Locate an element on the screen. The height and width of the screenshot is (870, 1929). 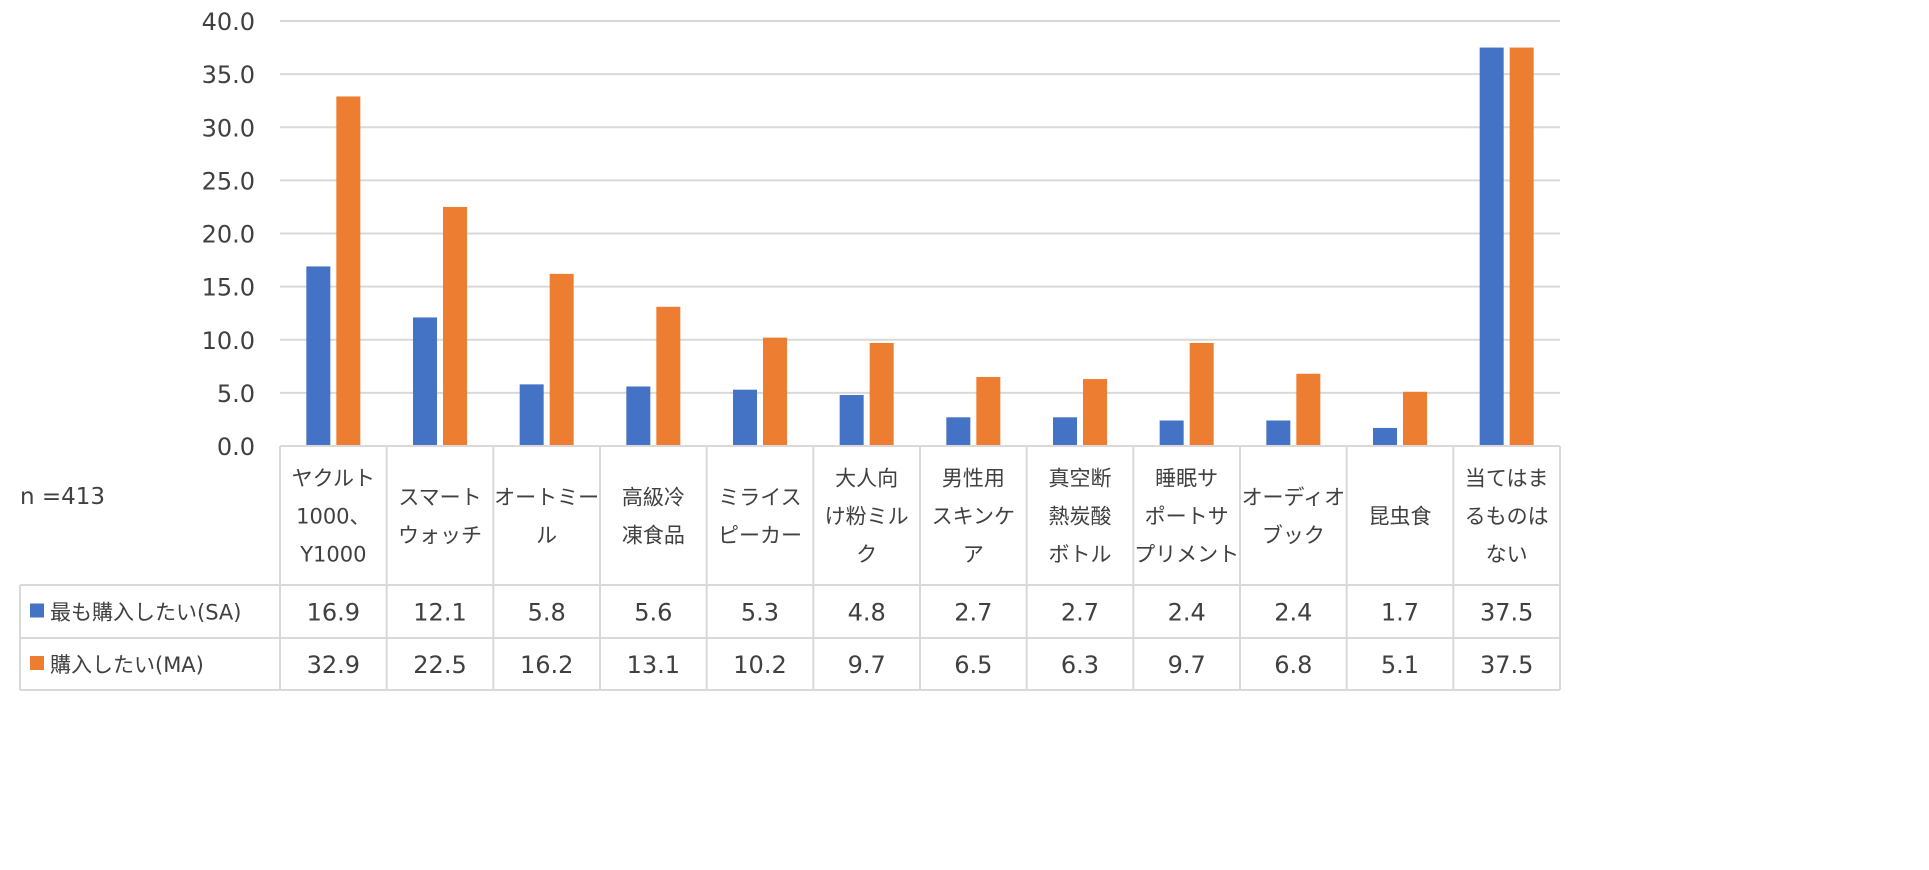
category-label: 睡眠サポートサプリメント is located at coordinates (1186, 517).